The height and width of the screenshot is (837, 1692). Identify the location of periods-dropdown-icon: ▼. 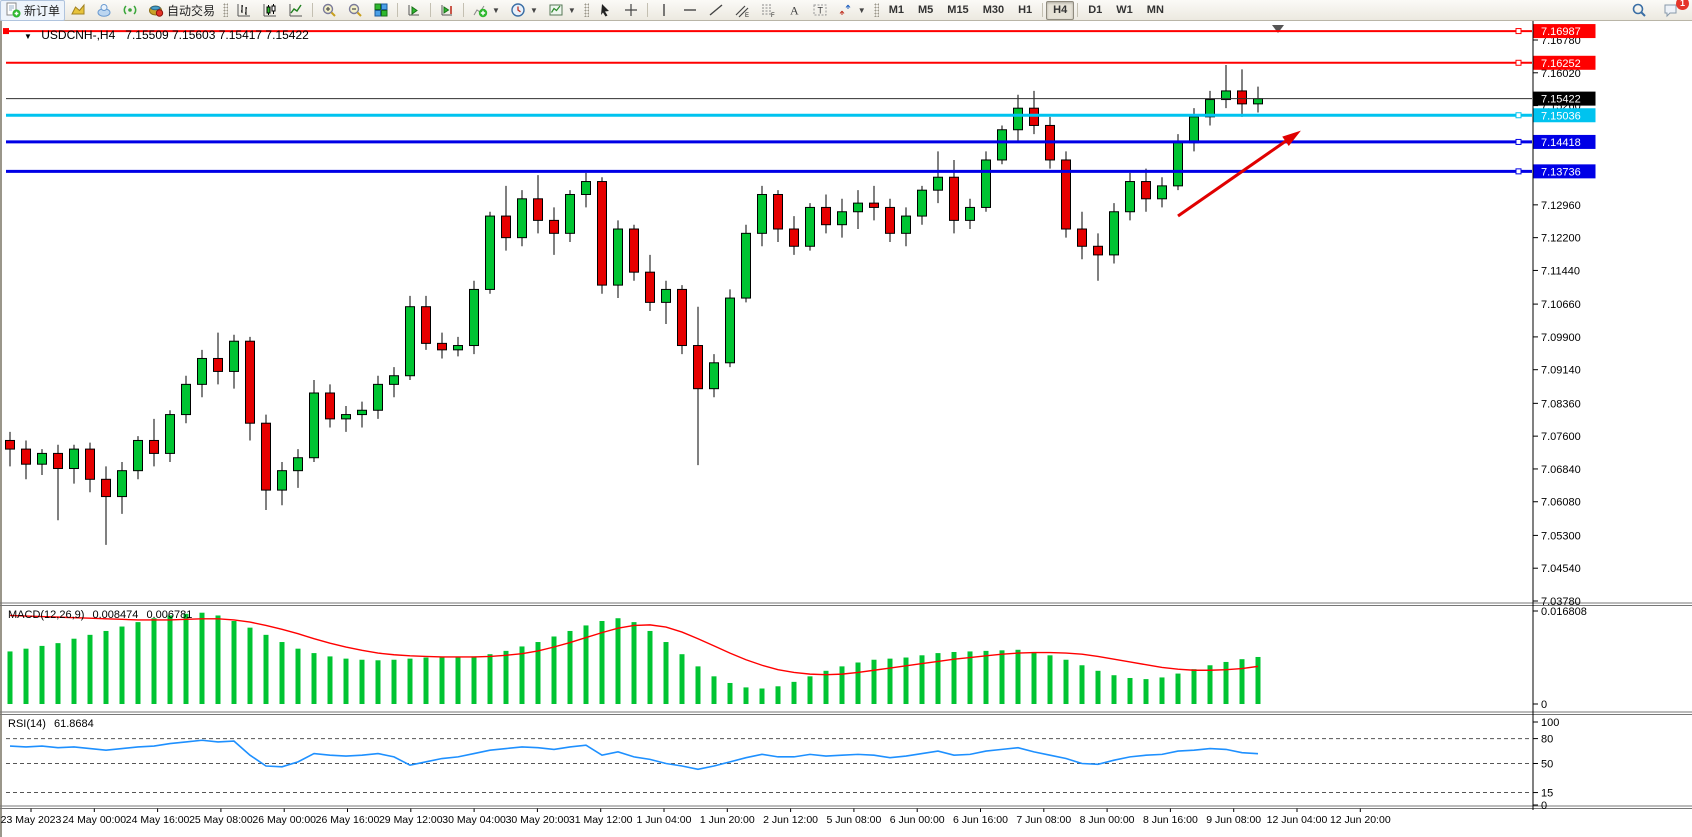
(533, 10).